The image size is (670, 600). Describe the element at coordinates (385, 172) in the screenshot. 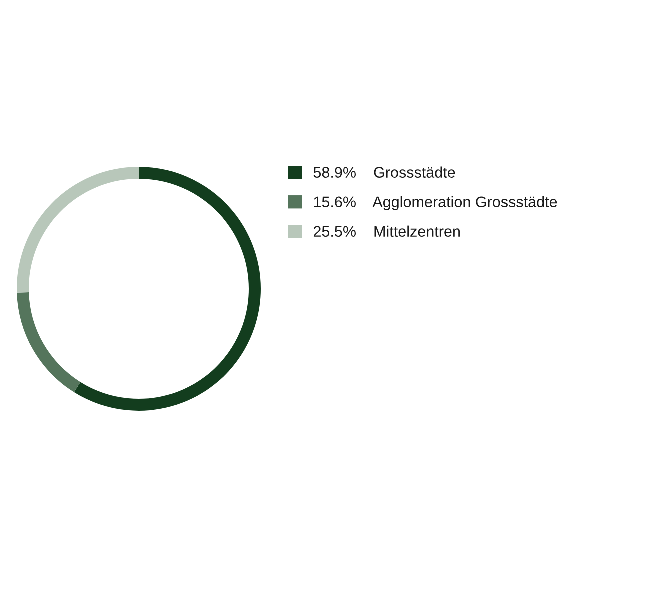

I see `legend-label: 58.9% Grossstädte` at that location.